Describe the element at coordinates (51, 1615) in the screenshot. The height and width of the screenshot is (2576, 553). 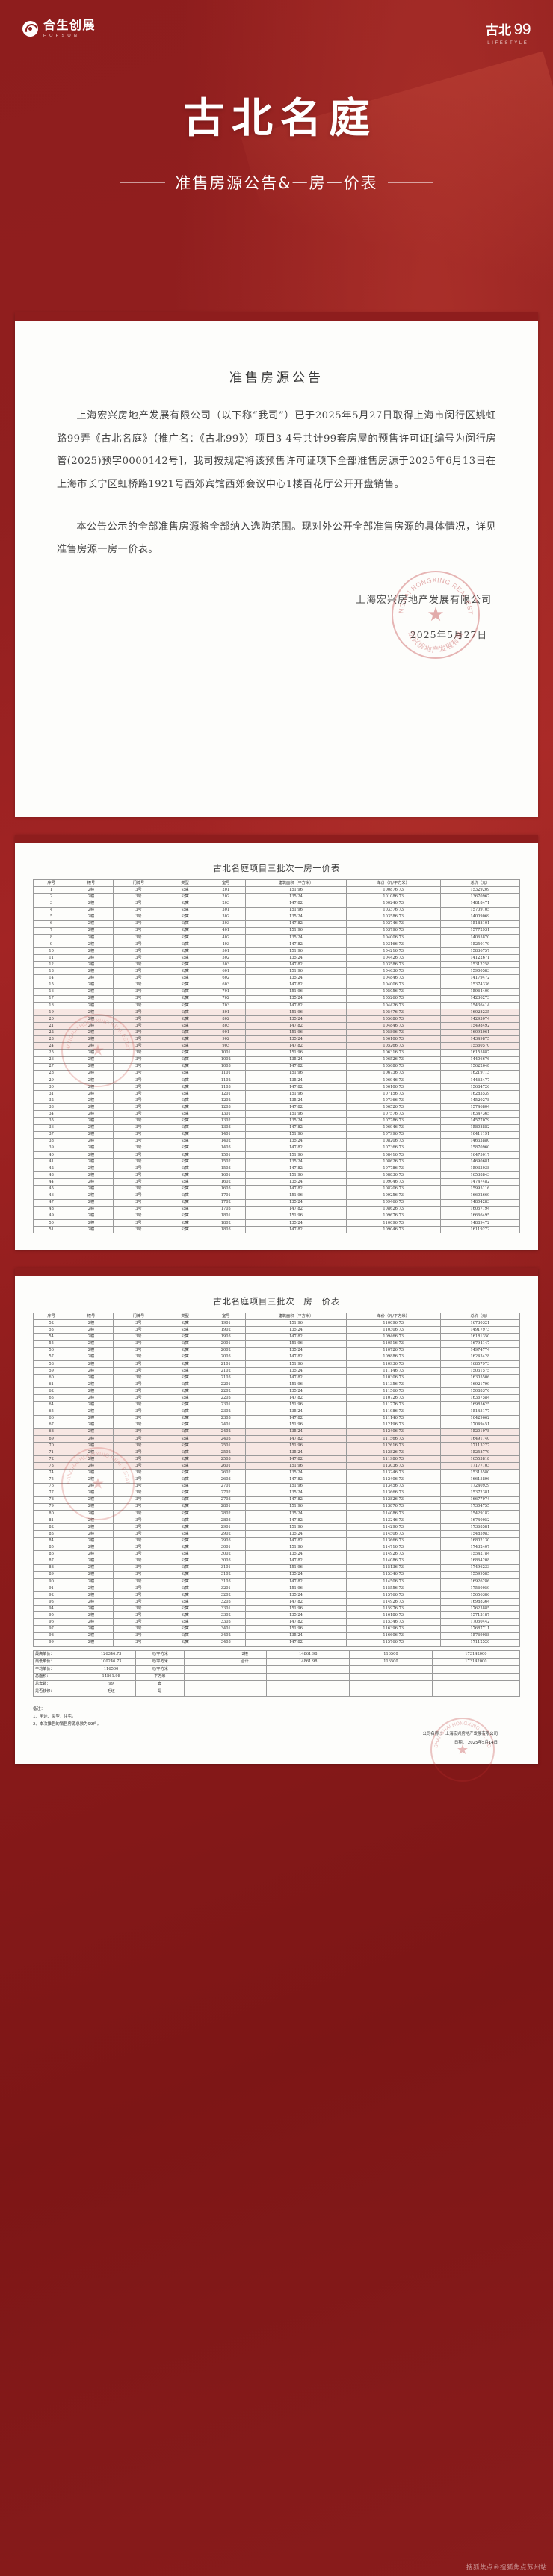
I see `cell-序号: 95` at that location.